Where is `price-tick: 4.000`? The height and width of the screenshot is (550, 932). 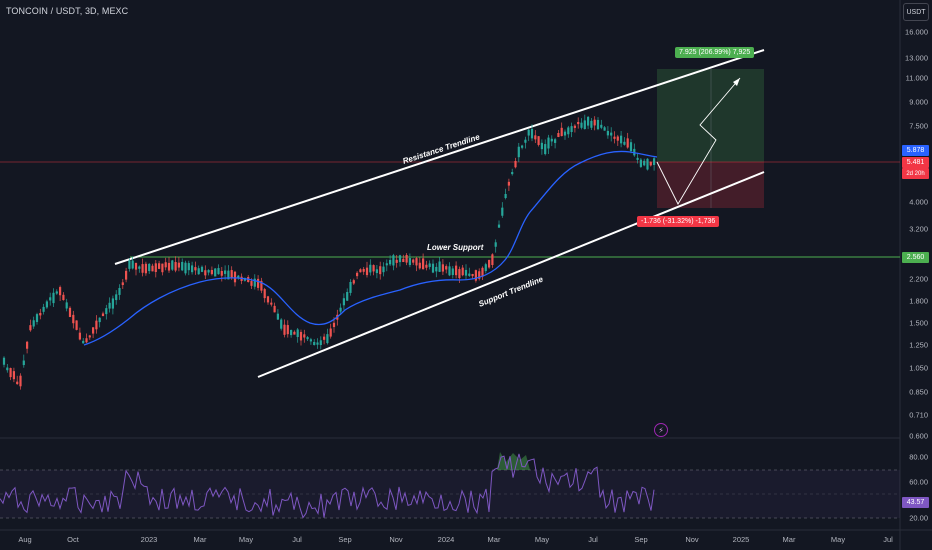 price-tick: 4.000 is located at coordinates (918, 202).